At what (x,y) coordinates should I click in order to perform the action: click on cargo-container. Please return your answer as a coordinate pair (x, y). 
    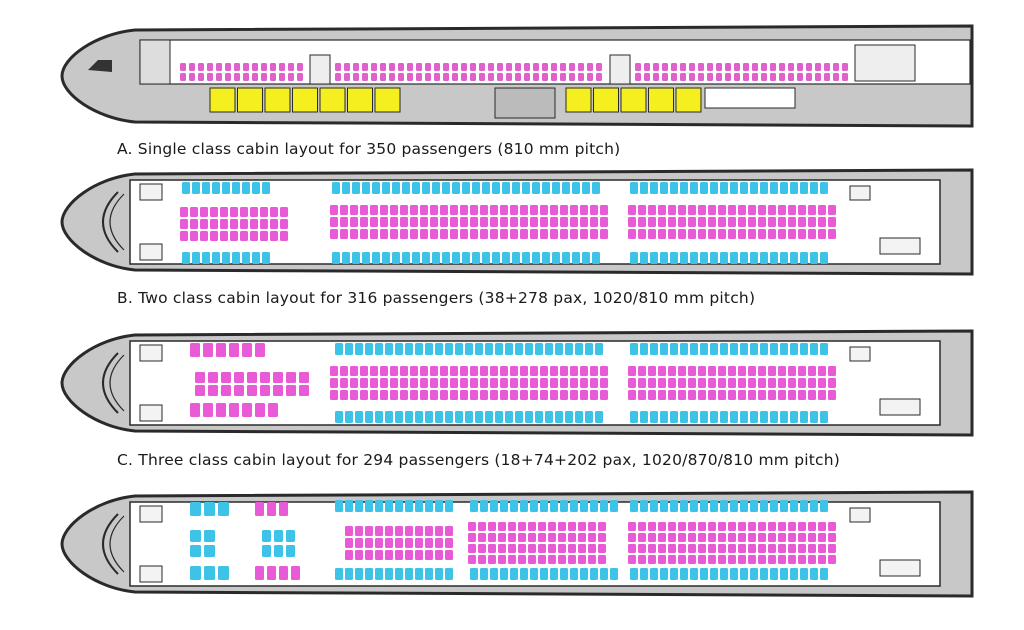
    Looking at the image, I should click on (633, 100).